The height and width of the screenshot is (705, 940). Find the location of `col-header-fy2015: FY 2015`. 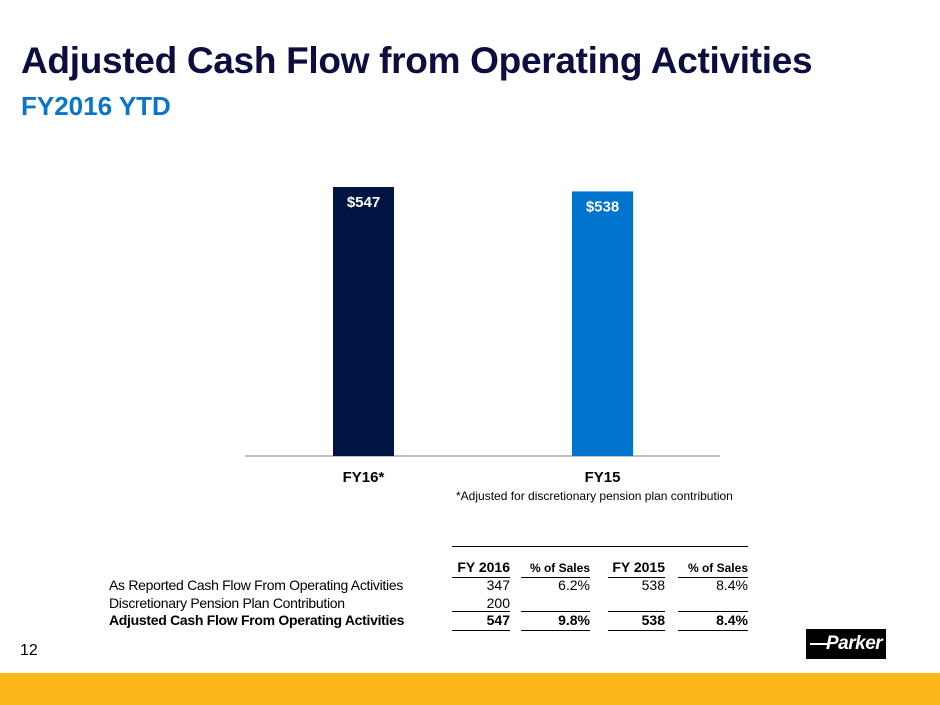

col-header-fy2015: FY 2015 is located at coordinates (638, 567).